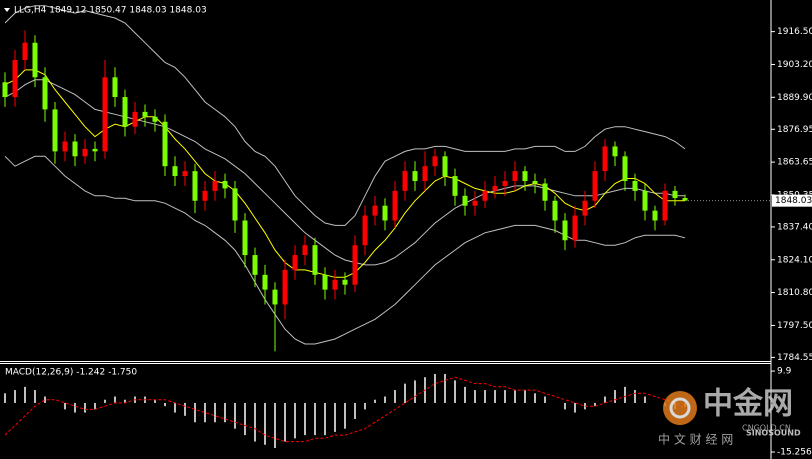  Describe the element at coordinates (794, 163) in the screenshot. I see `y-tick-label: 1863.65` at that location.